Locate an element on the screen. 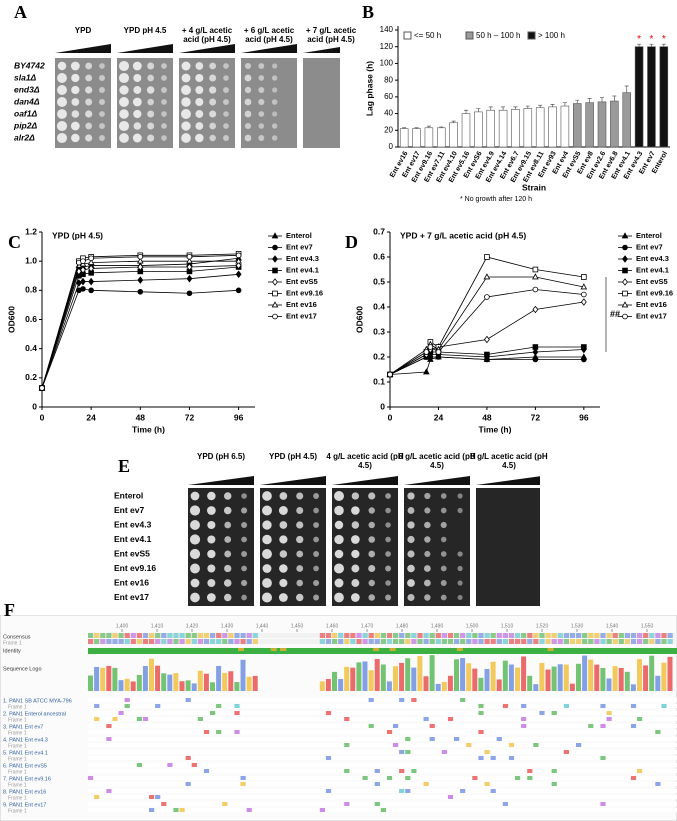 This screenshot has height=821, width=677. sequence-label: 2. PAN1 Enterol ancestral is located at coordinates (34, 714).